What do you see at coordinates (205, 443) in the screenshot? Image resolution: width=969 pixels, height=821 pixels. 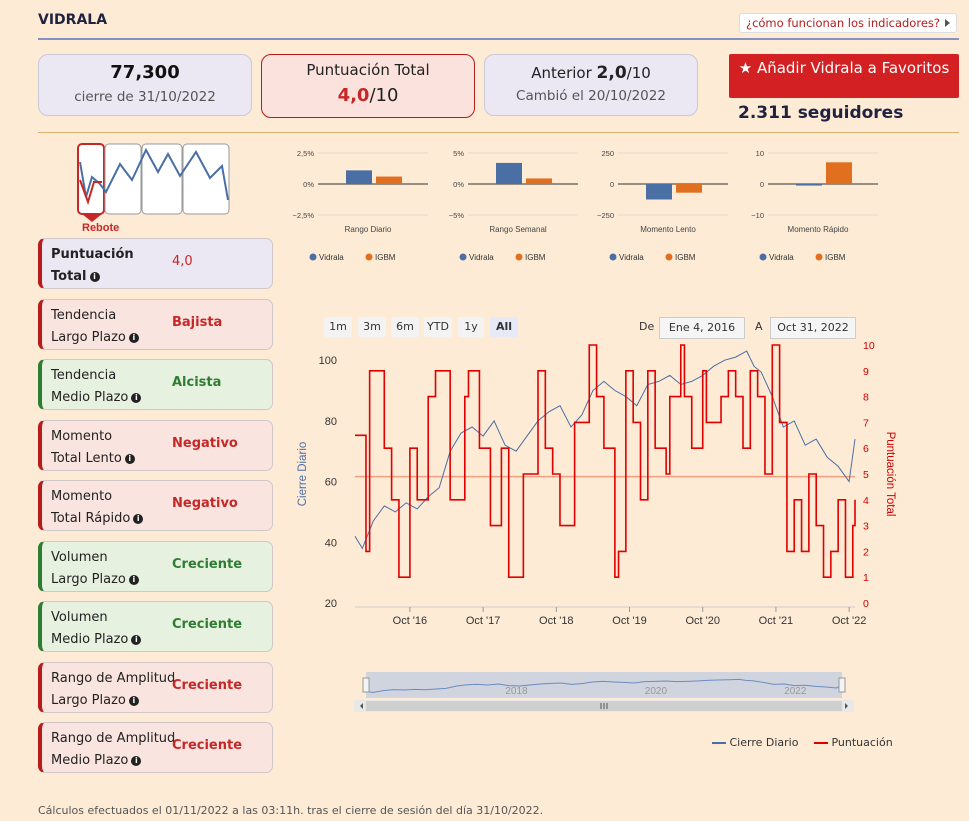 I see `indicator-value: Negativo` at bounding box center [205, 443].